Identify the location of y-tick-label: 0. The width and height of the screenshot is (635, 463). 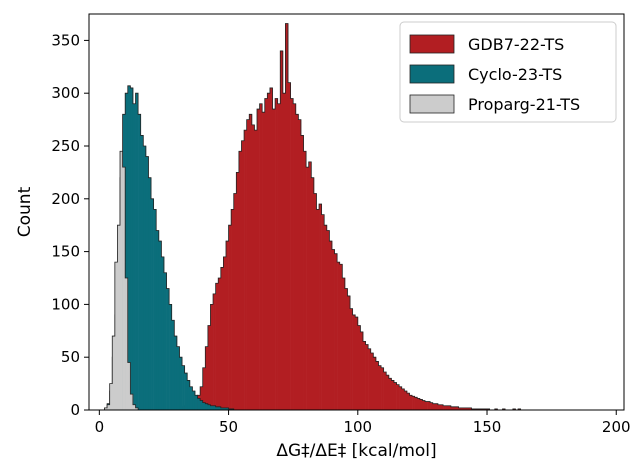
(75, 410).